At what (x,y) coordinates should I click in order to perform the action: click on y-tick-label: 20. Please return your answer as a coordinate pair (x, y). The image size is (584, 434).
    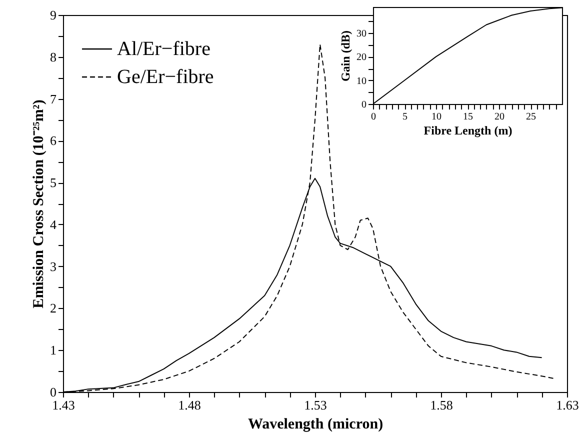
    Looking at the image, I should click on (361, 58).